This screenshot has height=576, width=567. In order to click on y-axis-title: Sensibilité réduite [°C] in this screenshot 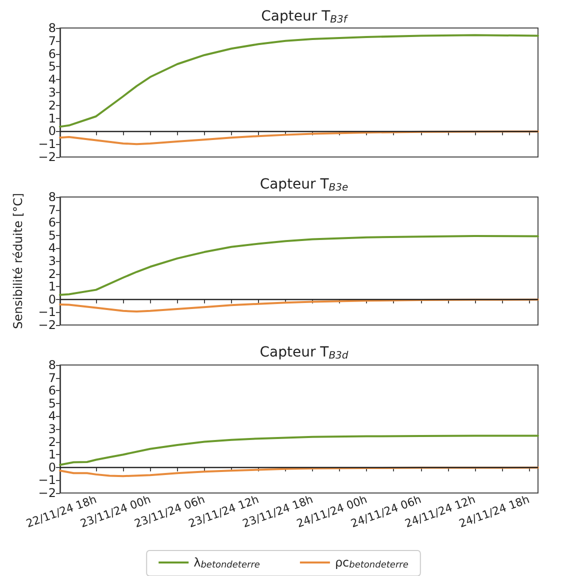, I will do `click(18, 261)`.